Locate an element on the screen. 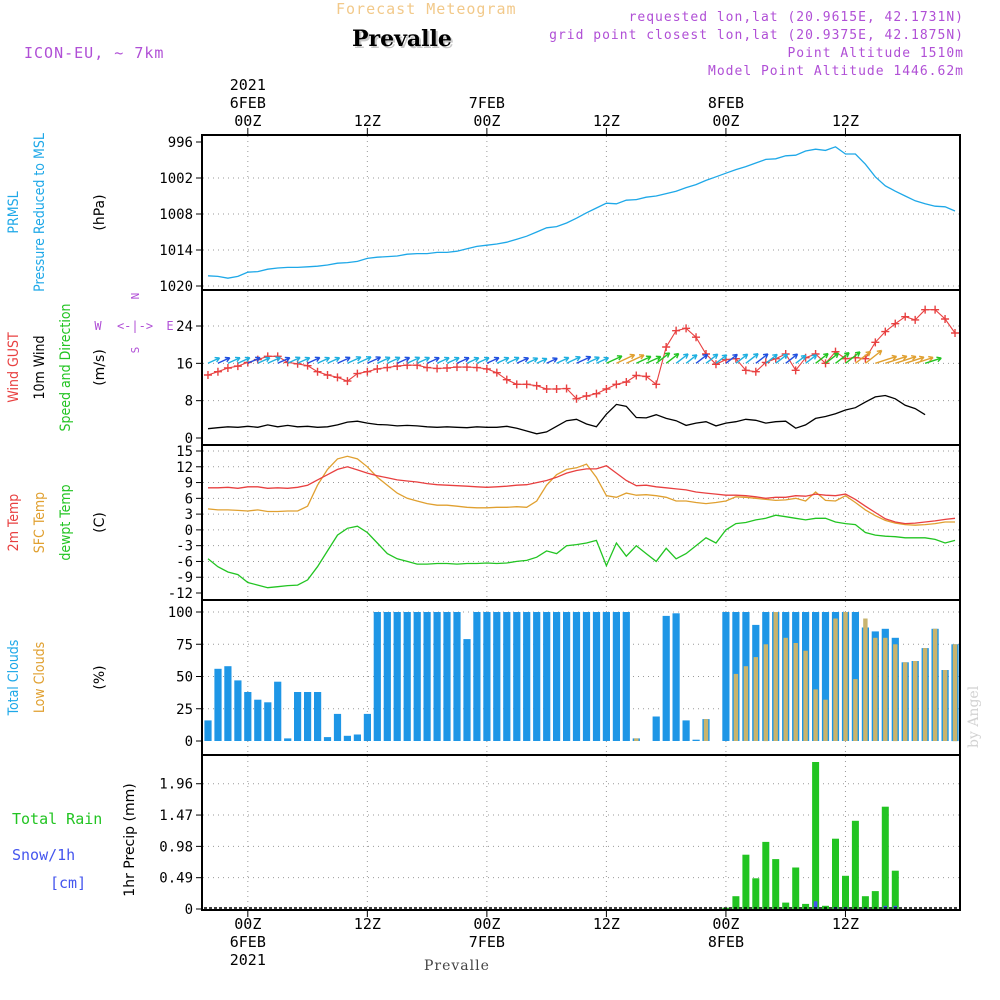 The image size is (1000, 1000). wind-ytick-label: 0 is located at coordinates (189, 439).